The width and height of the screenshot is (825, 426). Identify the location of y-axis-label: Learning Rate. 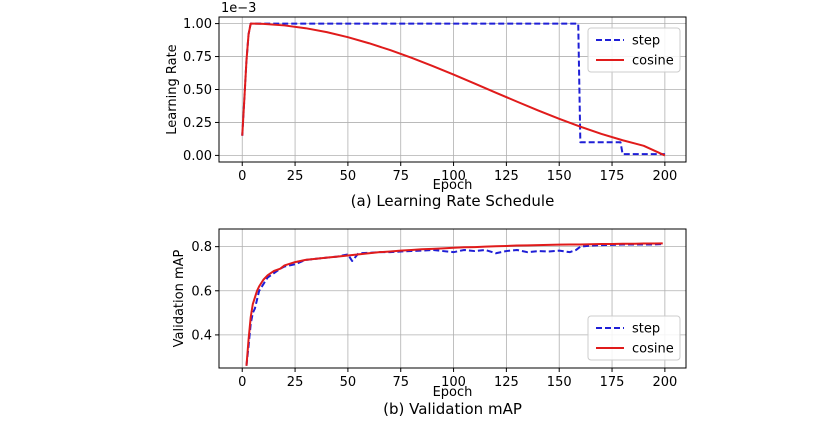
(172, 89).